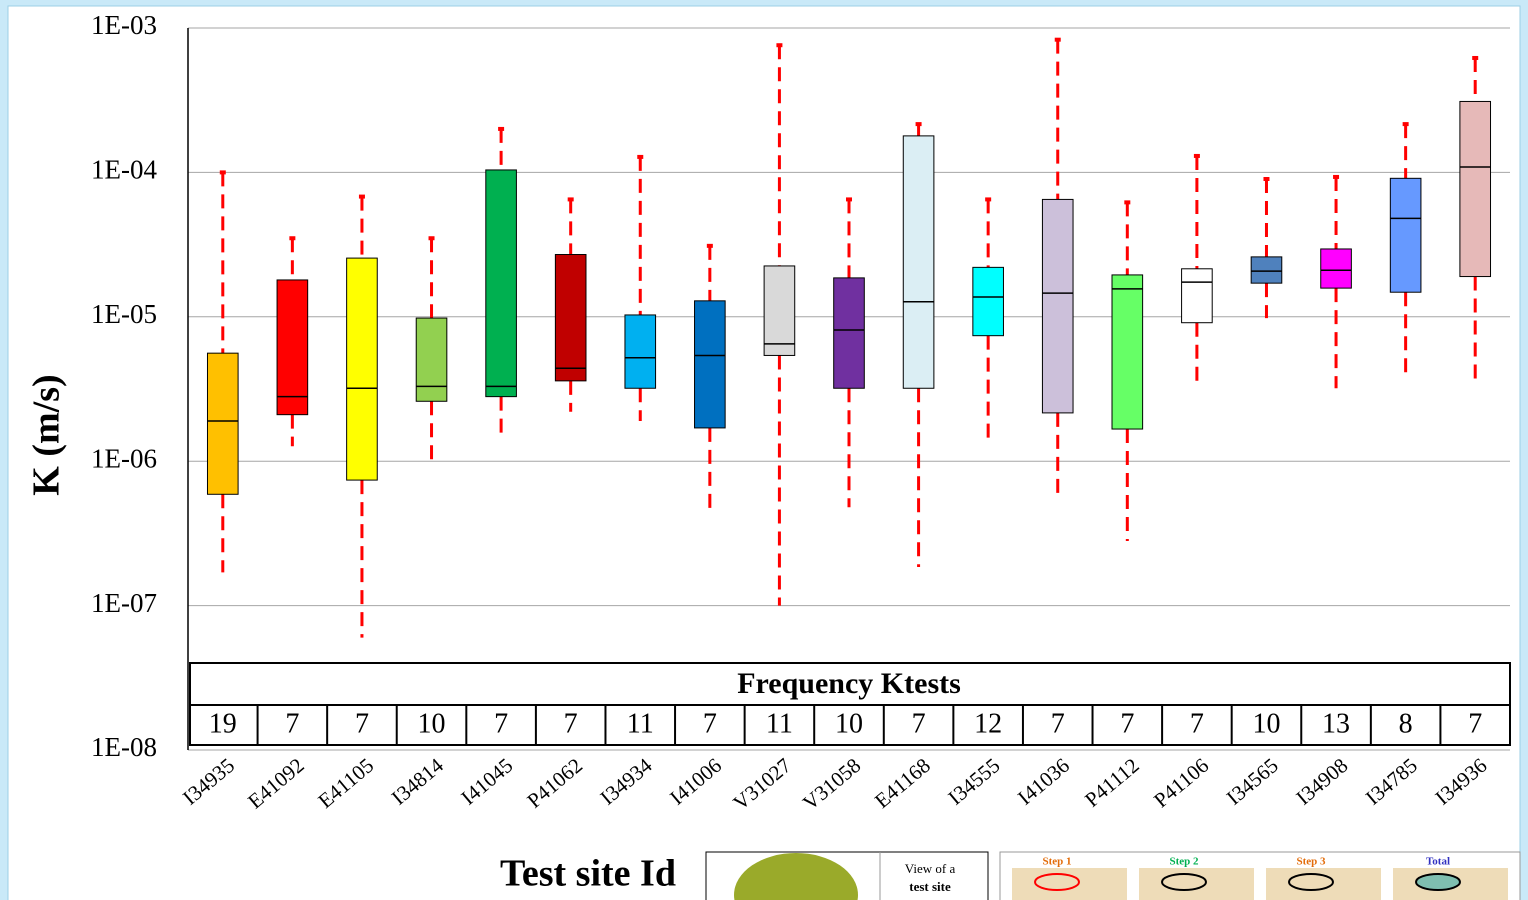  What do you see at coordinates (124, 170) in the screenshot?
I see `y-tick-label: 1E-04` at bounding box center [124, 170].